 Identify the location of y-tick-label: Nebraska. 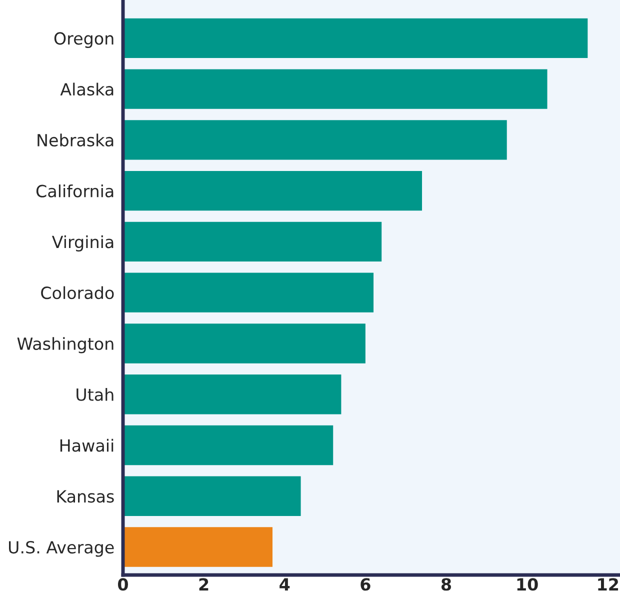
(76, 140).